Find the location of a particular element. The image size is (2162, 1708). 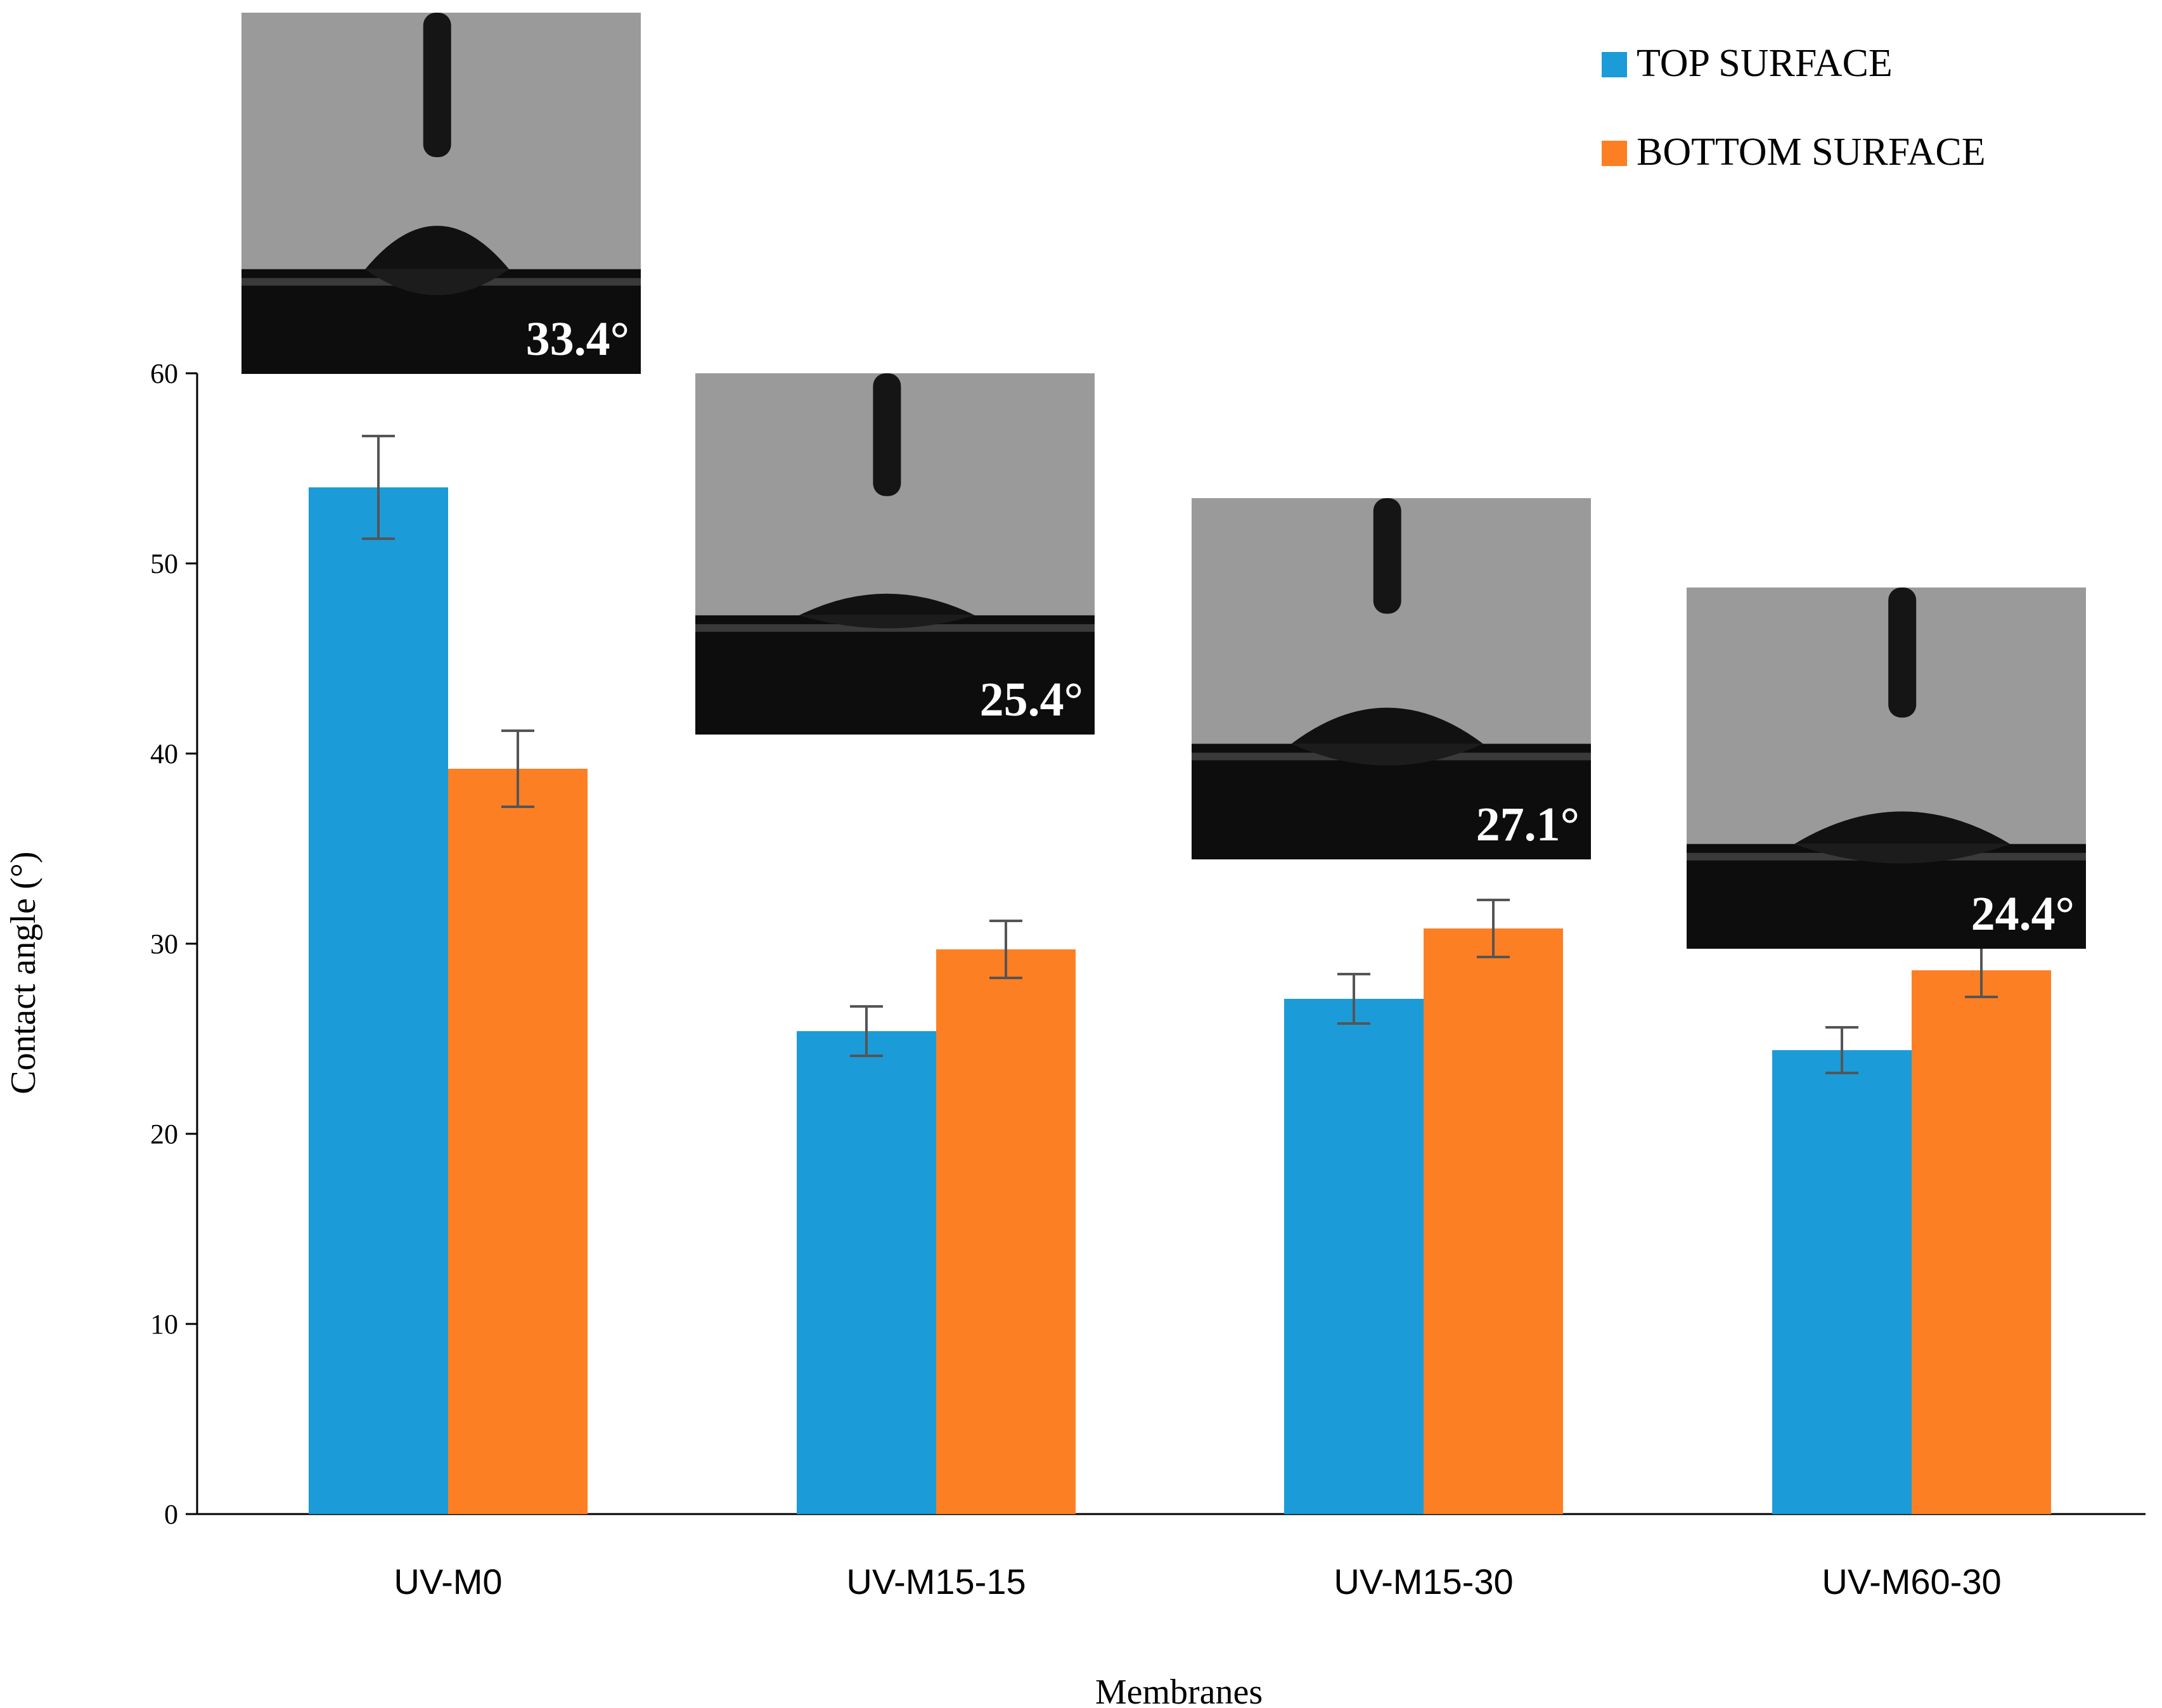

droplet-inset: 25.4° is located at coordinates (895, 554).